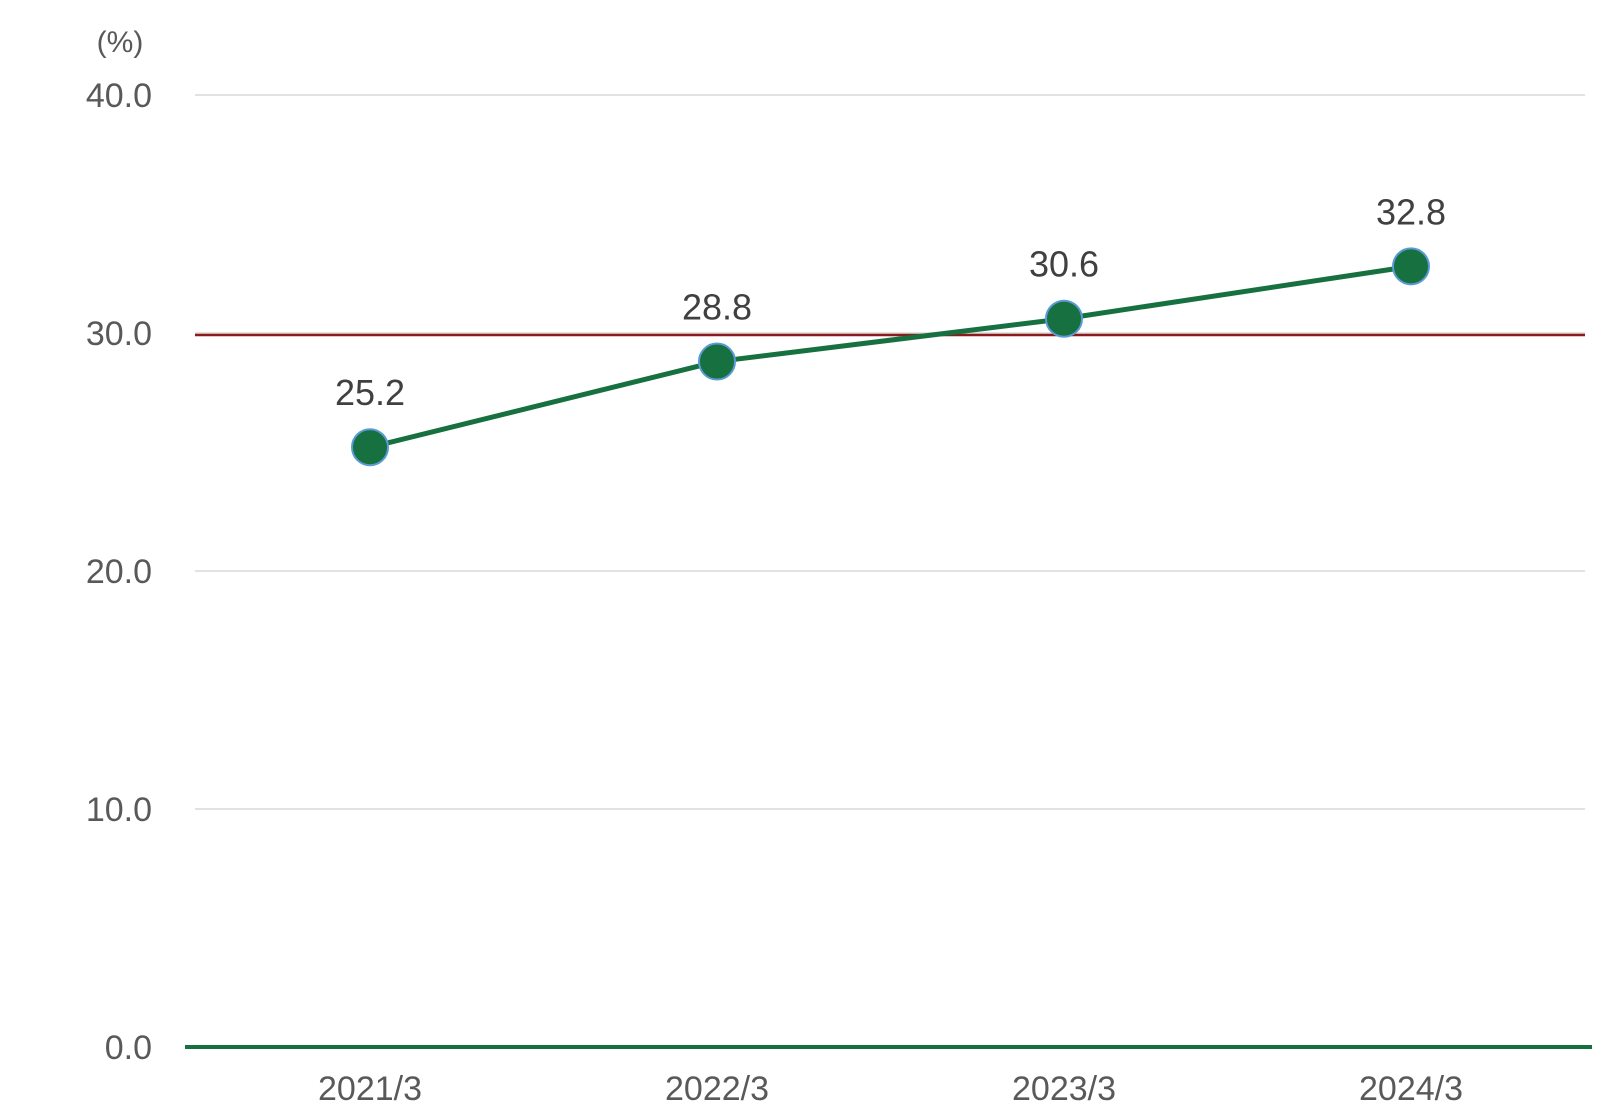 This screenshot has width=1611, height=1117. I want to click on data-label: 28.8, so click(717, 307).